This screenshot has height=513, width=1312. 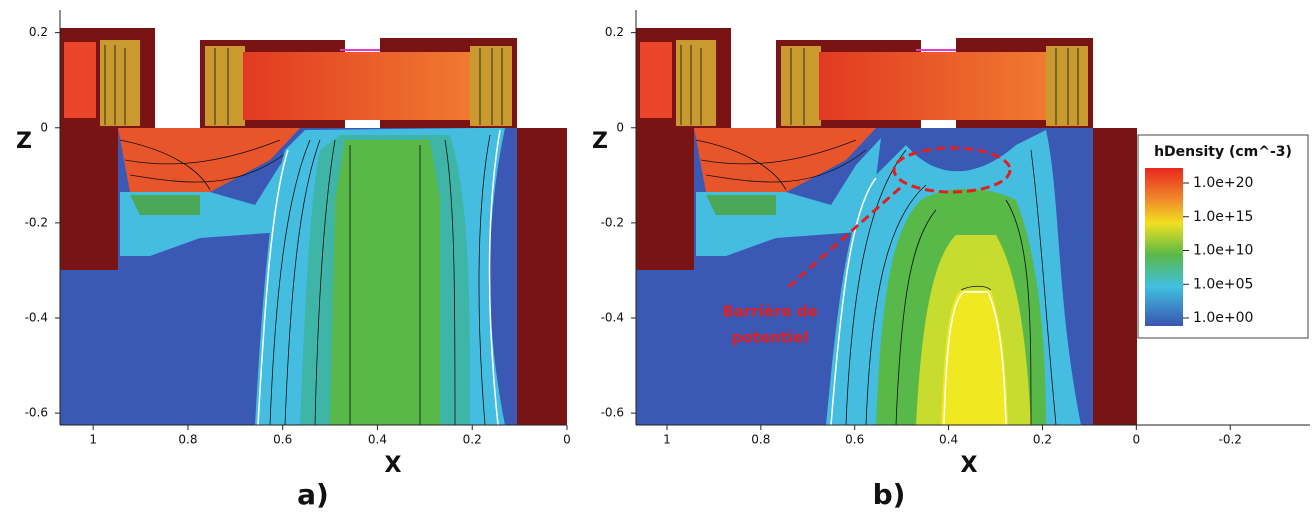 What do you see at coordinates (889, 494) in the screenshot?
I see `panel-label: b)` at bounding box center [889, 494].